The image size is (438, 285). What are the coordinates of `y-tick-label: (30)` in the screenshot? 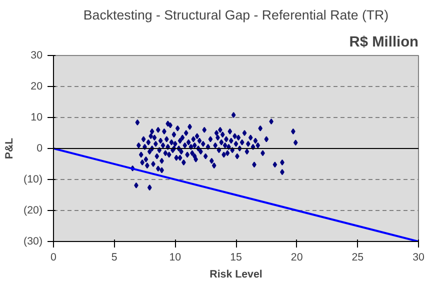 It's located at (33, 242).